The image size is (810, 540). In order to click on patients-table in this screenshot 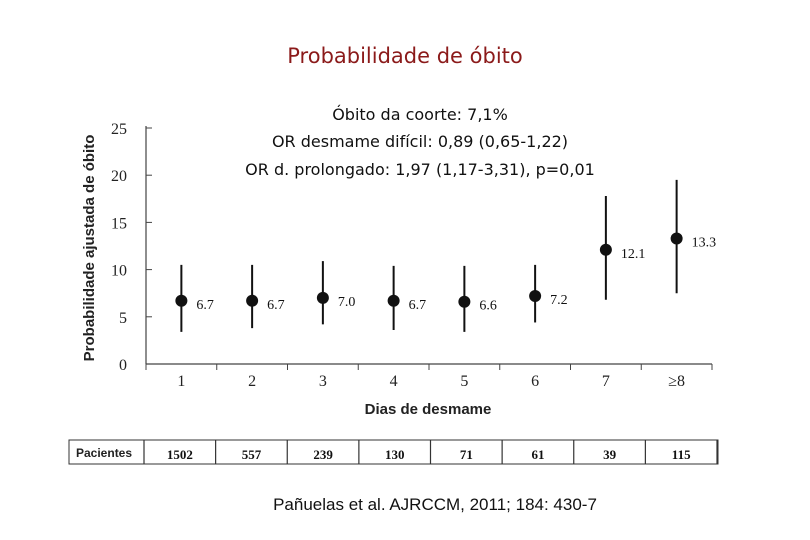, I will do `click(393, 452)`.